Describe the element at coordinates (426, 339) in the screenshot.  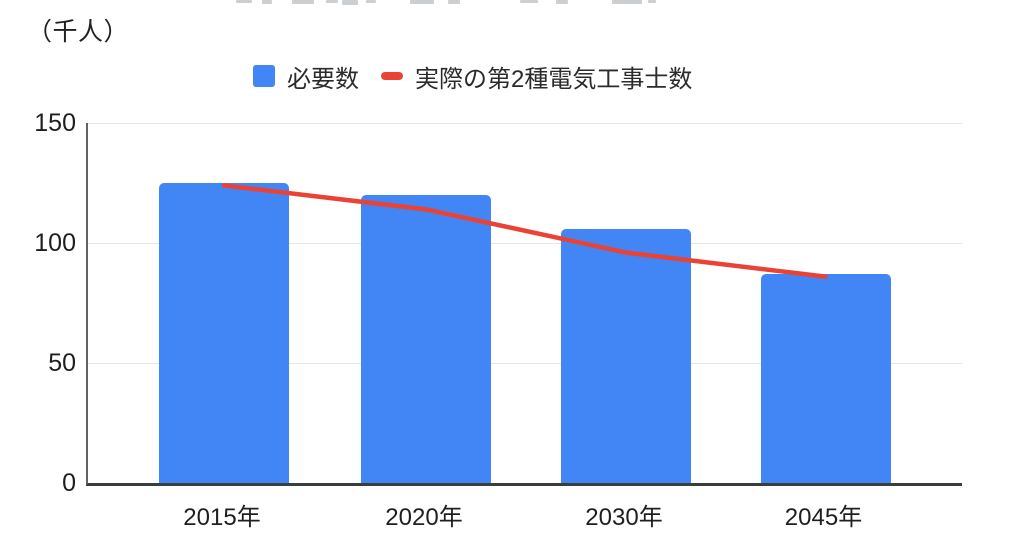
I see `bar-2020年` at that location.